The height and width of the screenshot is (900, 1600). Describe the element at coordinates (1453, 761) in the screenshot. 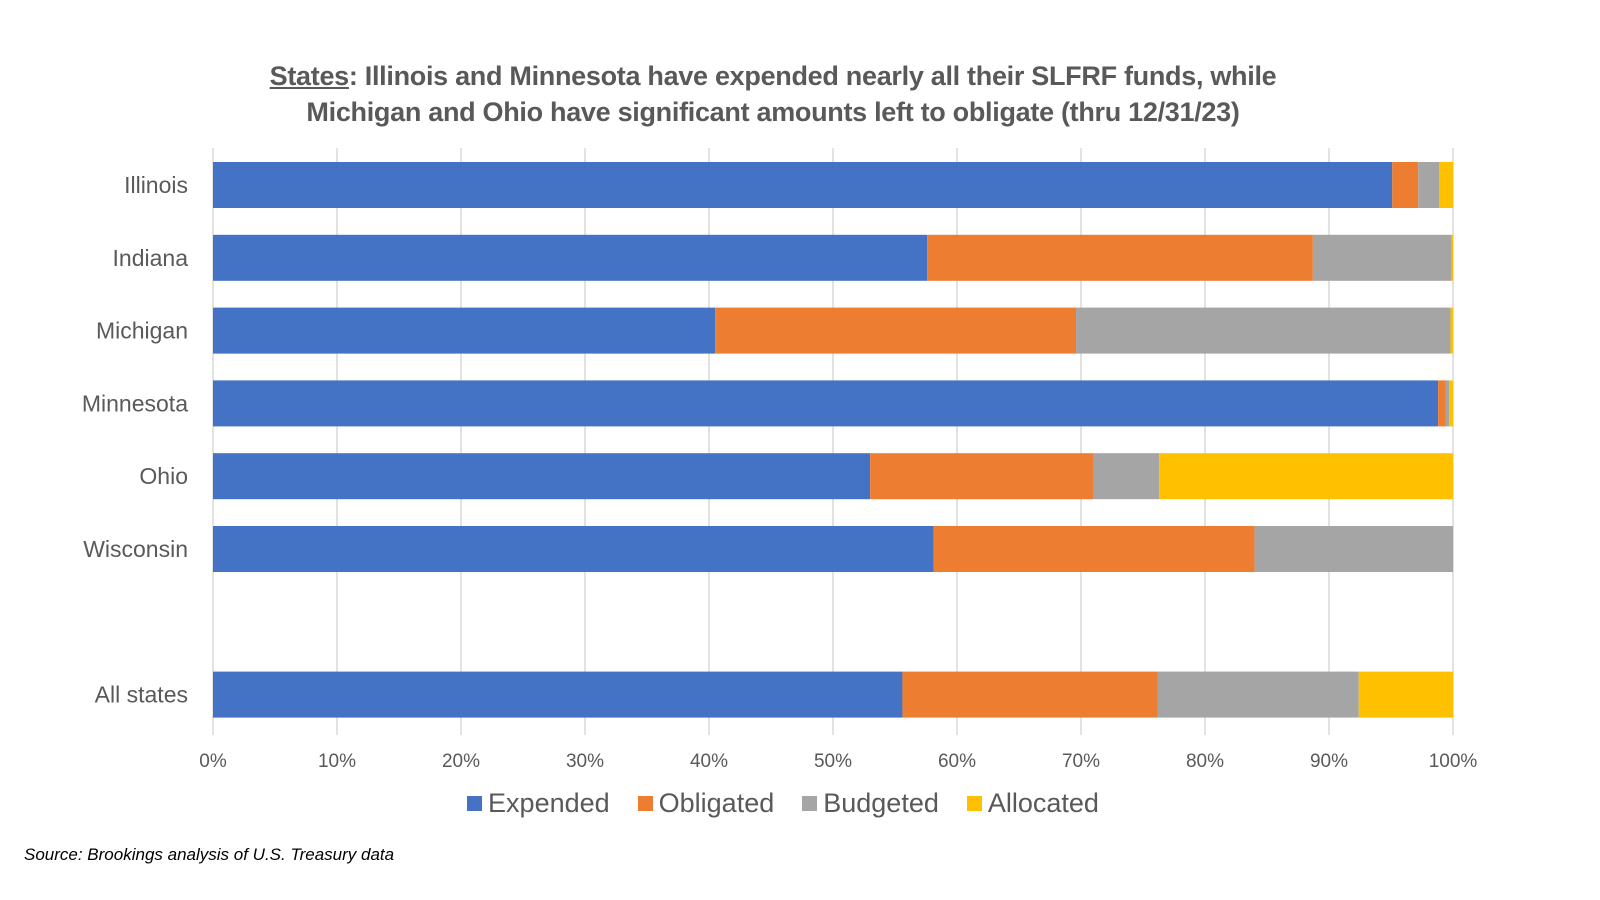

I see `x-tick-label: 100%` at that location.